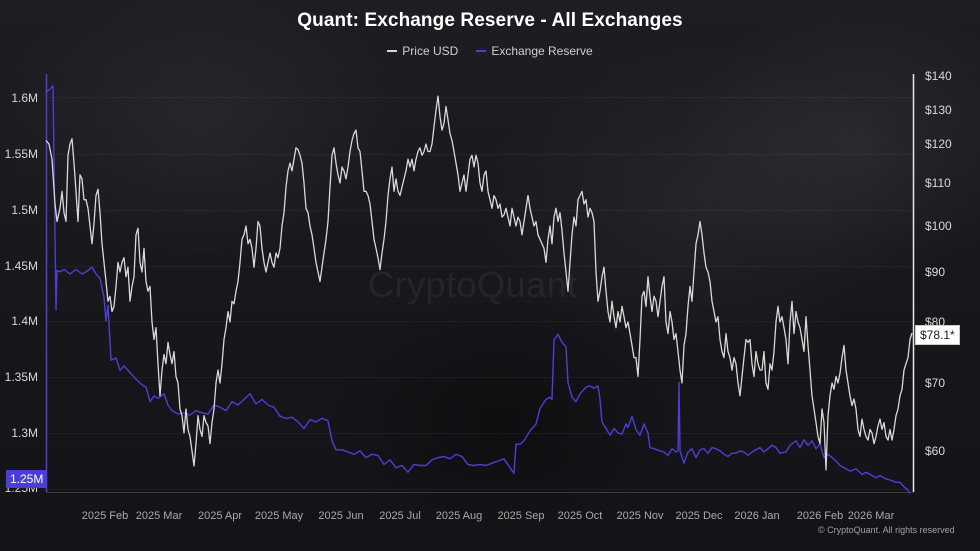  What do you see at coordinates (699, 516) in the screenshot?
I see `x-axis-tick: 2025 Dec` at bounding box center [699, 516].